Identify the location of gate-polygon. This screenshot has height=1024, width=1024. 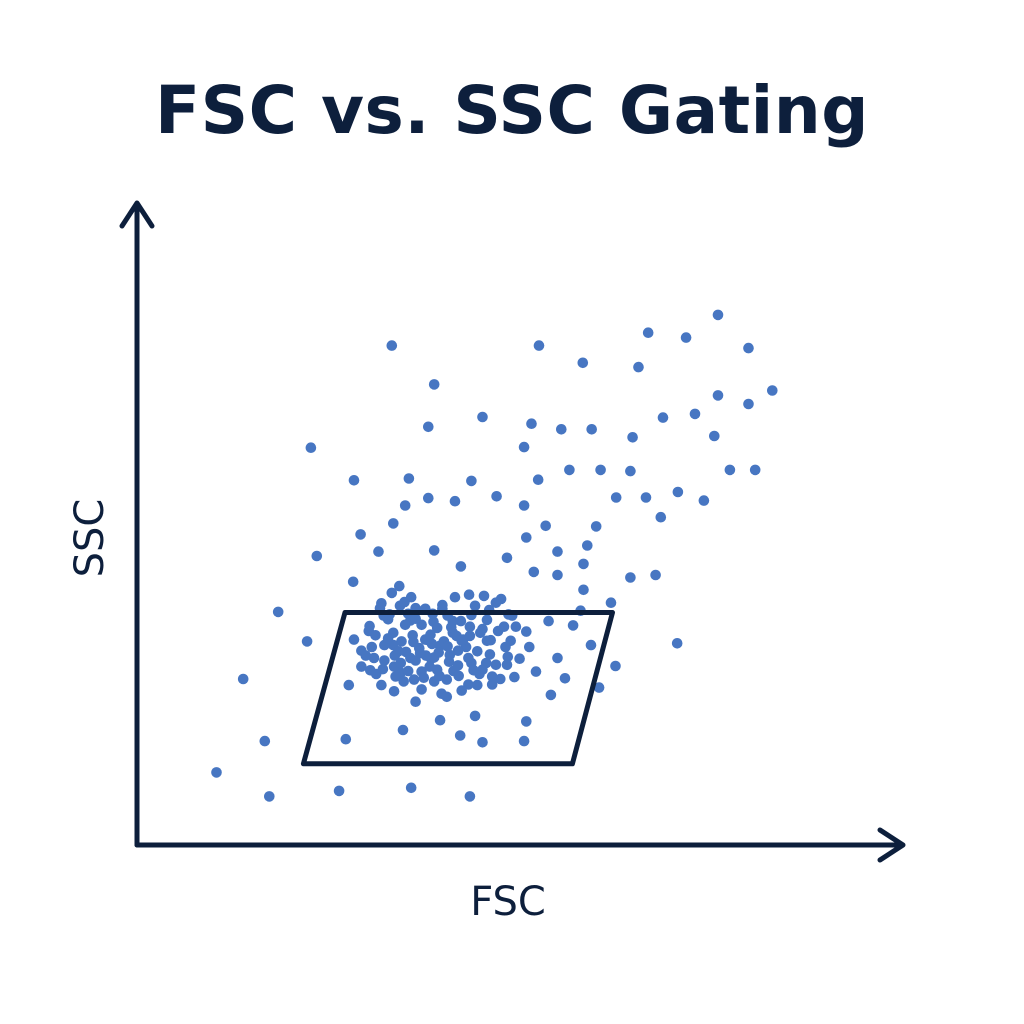
(457, 688).